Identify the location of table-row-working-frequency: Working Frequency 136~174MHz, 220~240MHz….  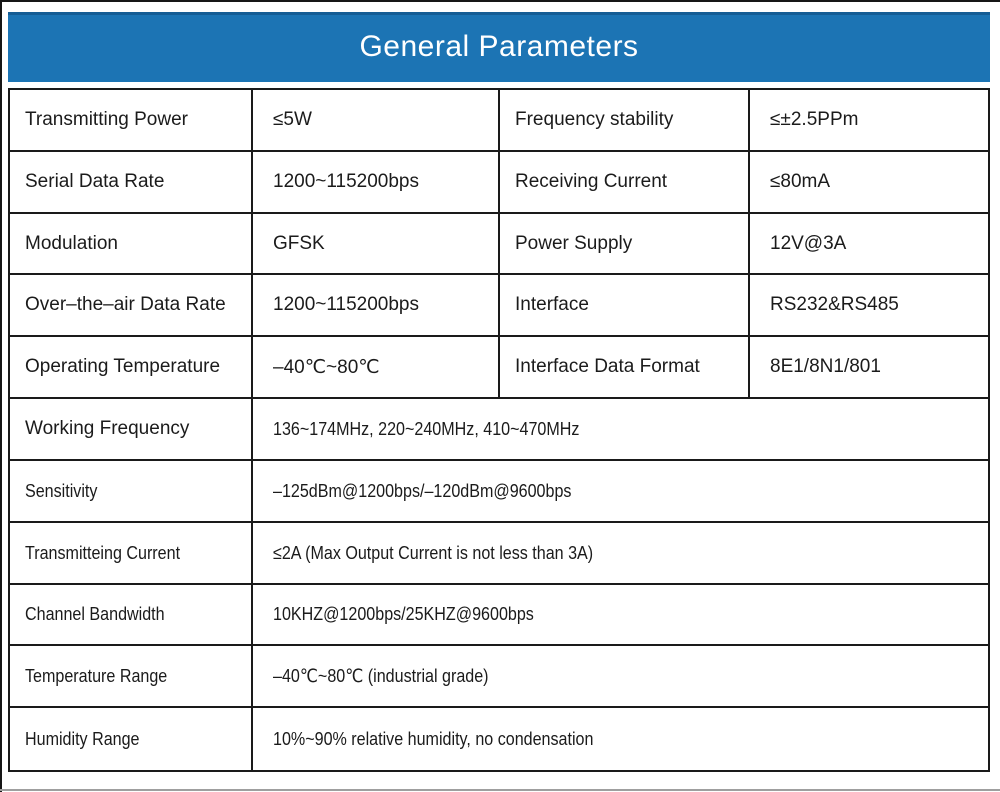
(499, 430).